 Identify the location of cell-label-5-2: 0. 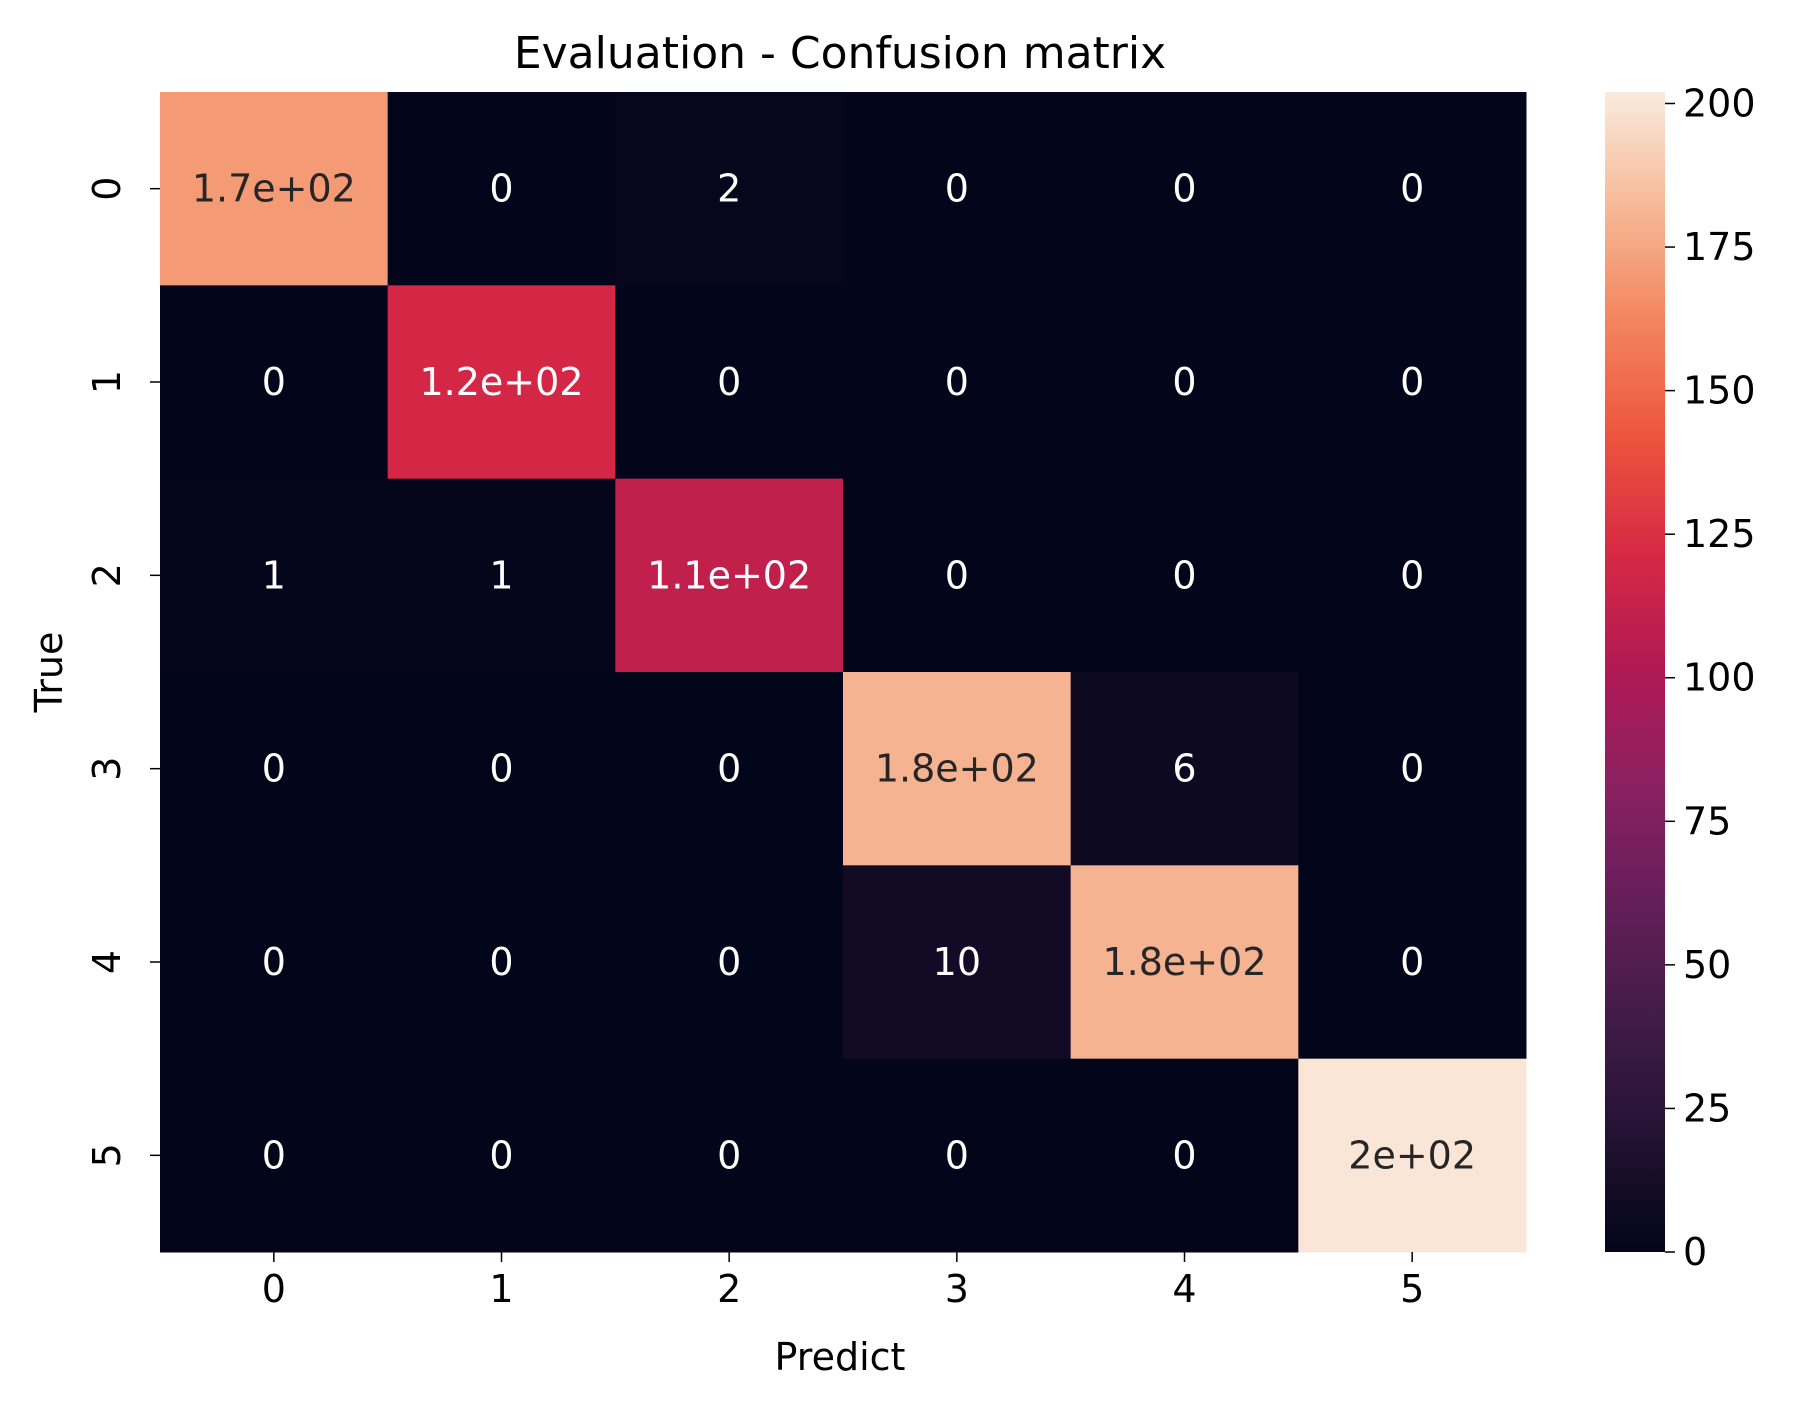
(729, 1155).